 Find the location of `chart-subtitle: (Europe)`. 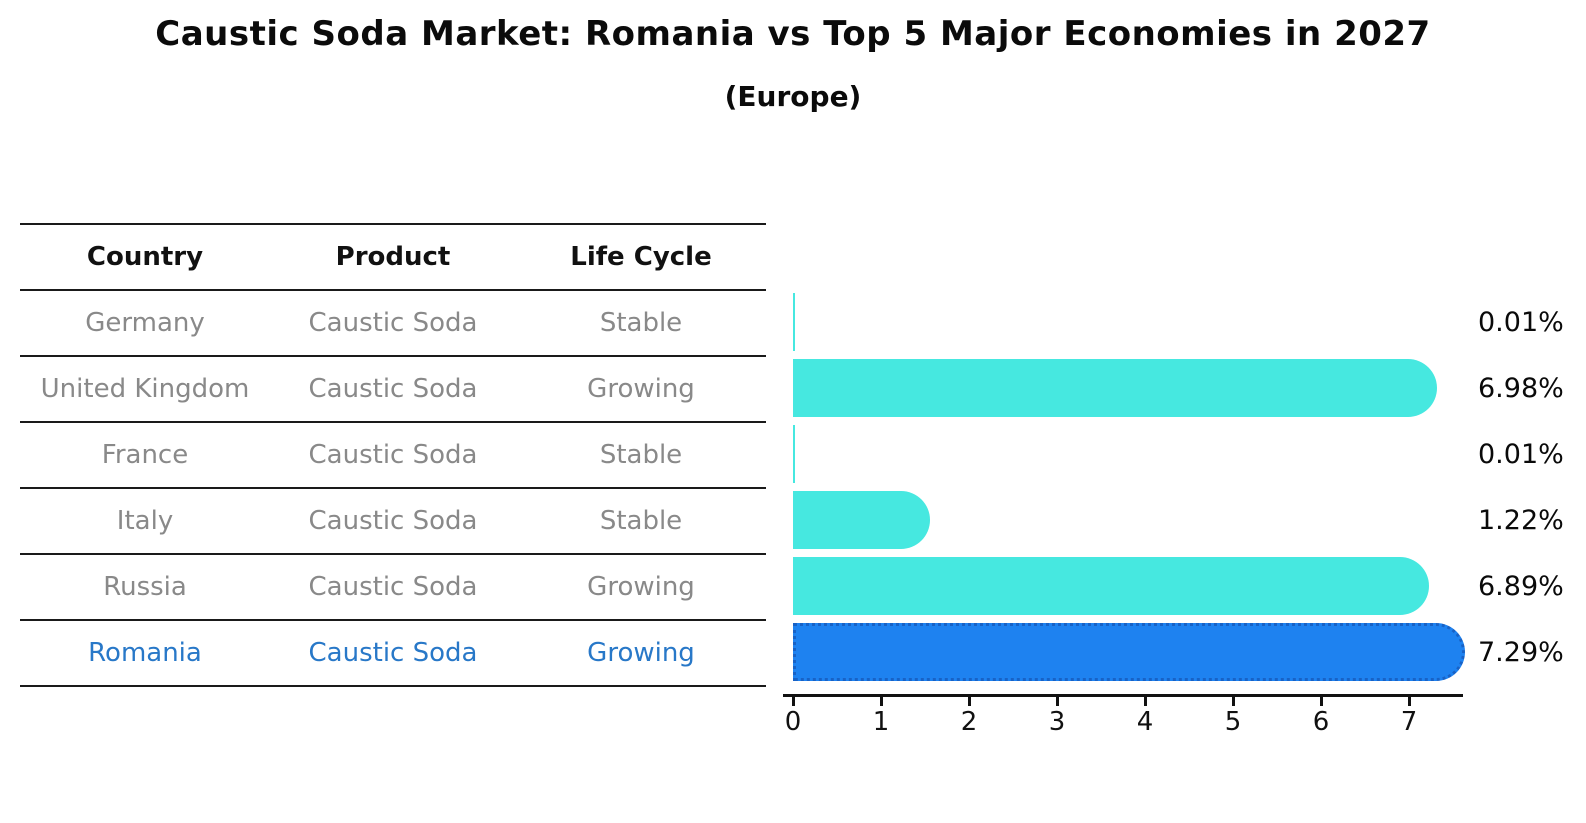

chart-subtitle: (Europe) is located at coordinates (793, 96).